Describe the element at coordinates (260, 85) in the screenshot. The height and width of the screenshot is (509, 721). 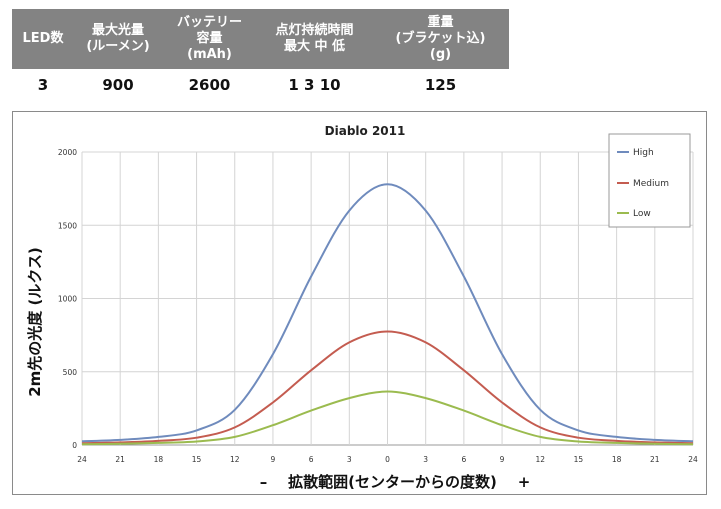
I see `spec-value-row: 3 900 2600 1 3 10 125` at that location.